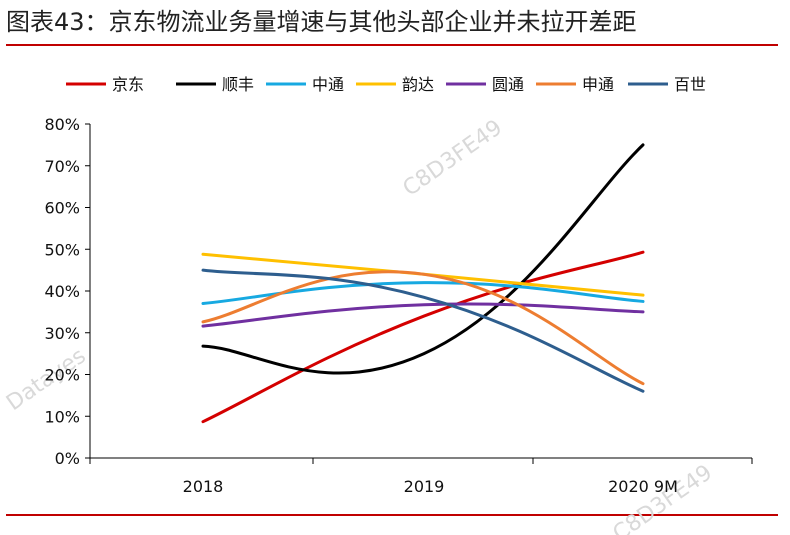 The width and height of the screenshot is (790, 535). Describe the element at coordinates (238, 84) in the screenshot. I see `legend-label: 顺丰` at that location.